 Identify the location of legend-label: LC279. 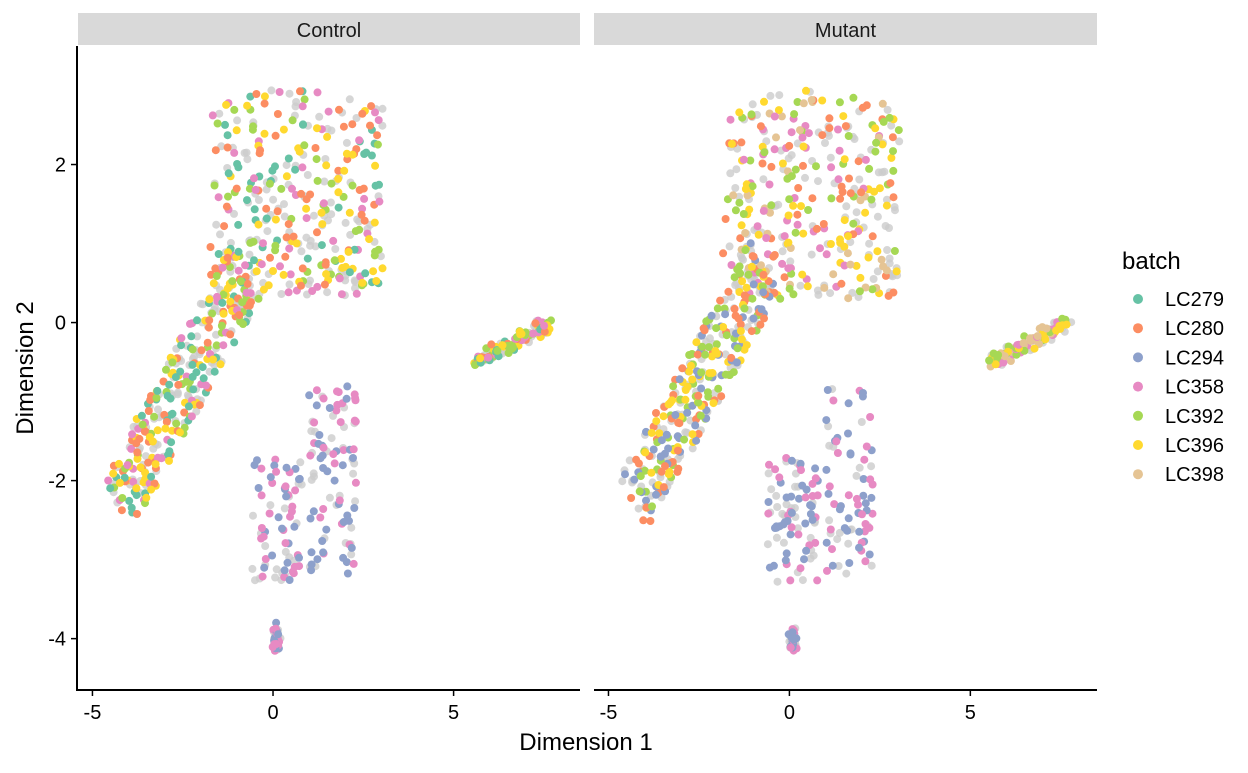
(1194, 300).